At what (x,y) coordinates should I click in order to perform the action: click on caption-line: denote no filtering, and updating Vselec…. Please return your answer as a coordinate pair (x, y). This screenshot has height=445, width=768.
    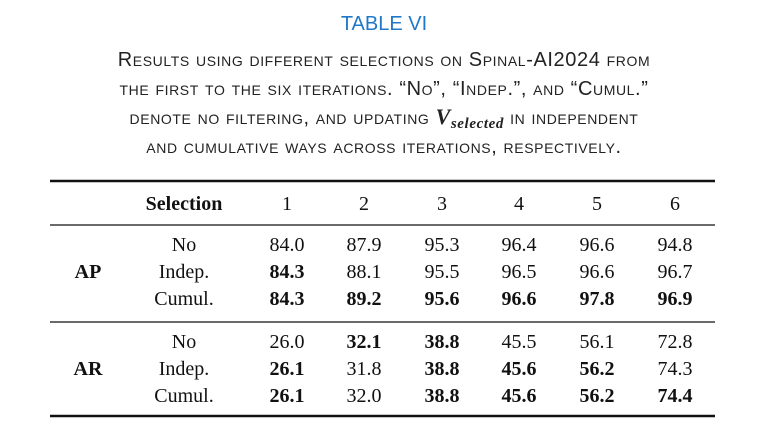
    Looking at the image, I should click on (384, 118).